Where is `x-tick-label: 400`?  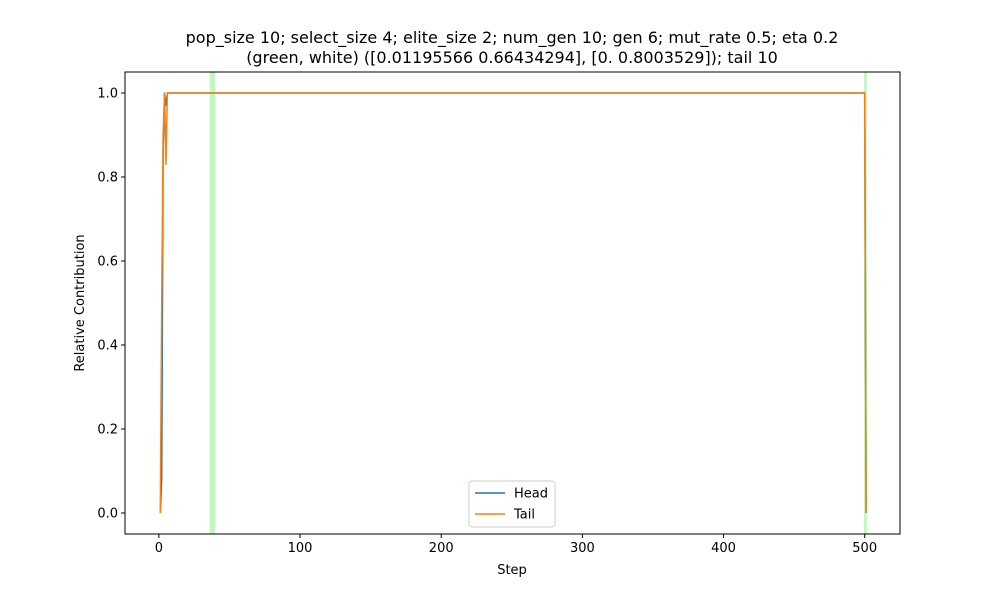
x-tick-label: 400 is located at coordinates (723, 548).